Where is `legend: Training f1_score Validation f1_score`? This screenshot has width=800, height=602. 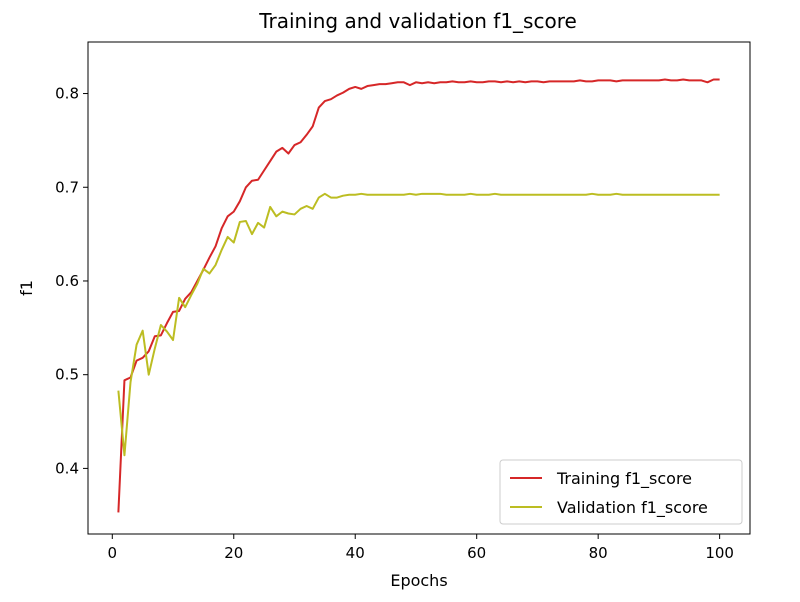 legend: Training f1_score Validation f1_score is located at coordinates (621, 492).